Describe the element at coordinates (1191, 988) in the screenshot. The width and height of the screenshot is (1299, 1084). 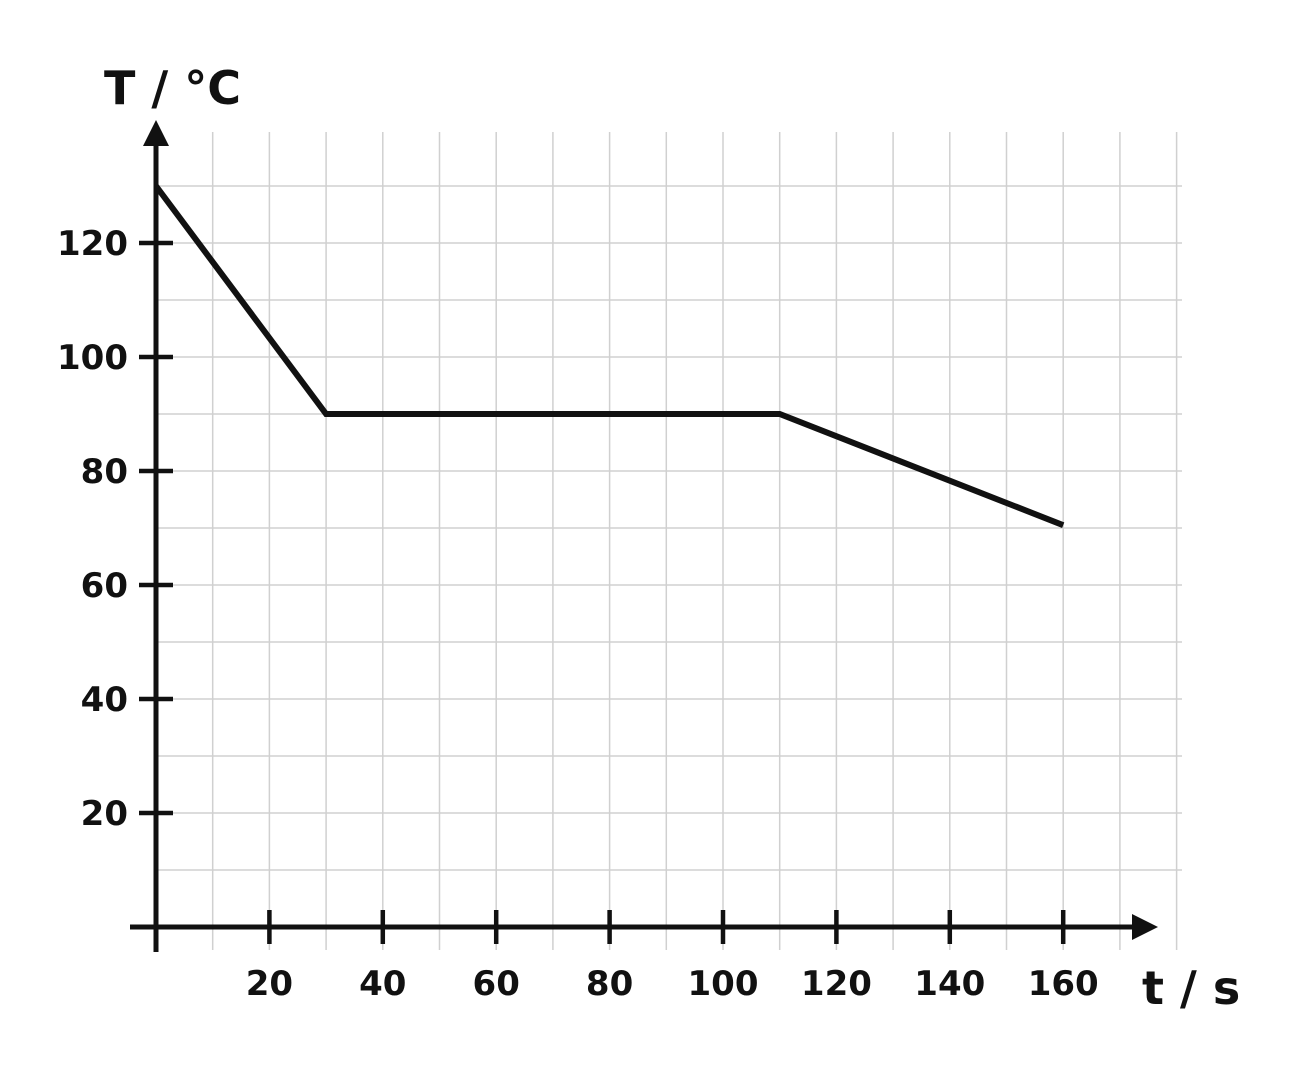
I see `x-axis-title: t / s` at that location.